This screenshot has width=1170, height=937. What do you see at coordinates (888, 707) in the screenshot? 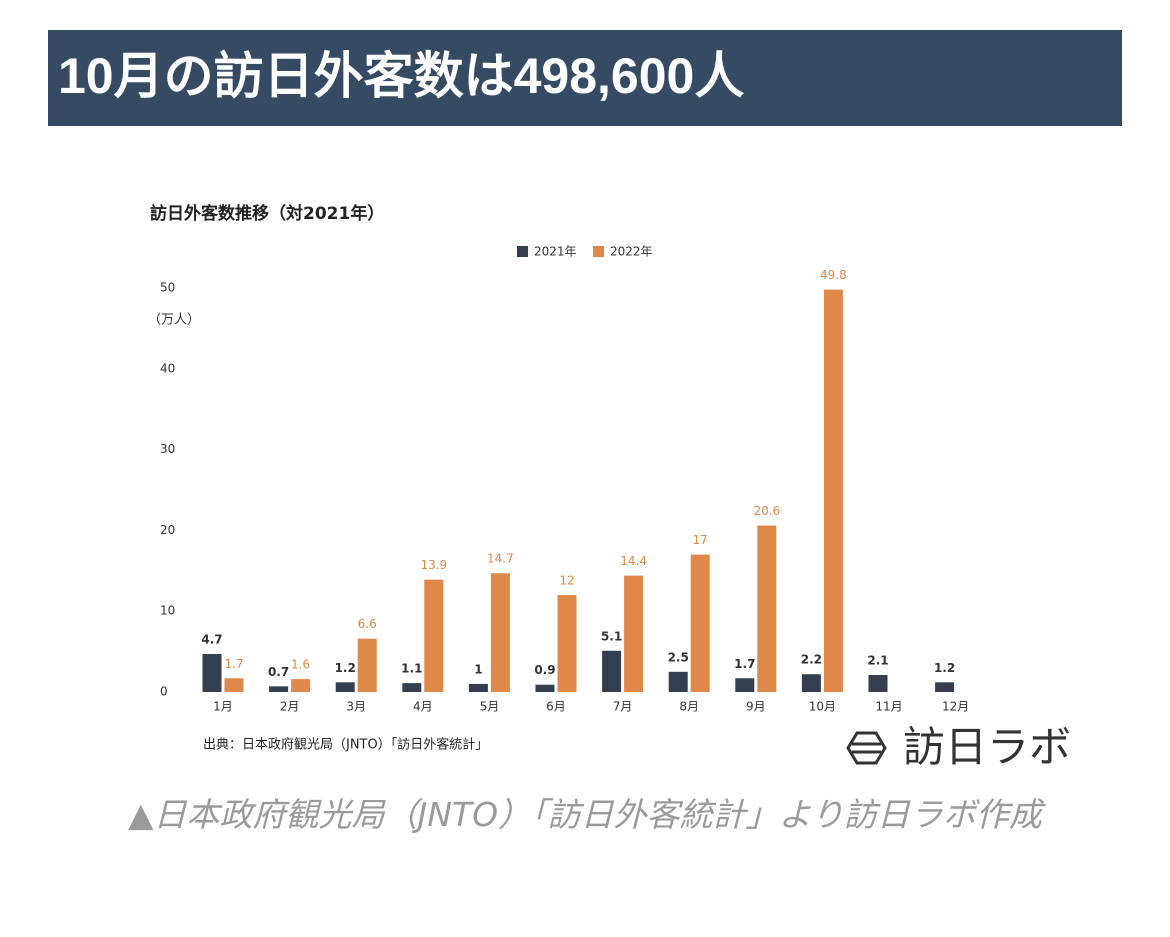
I see `x-tick-label: 11月` at bounding box center [888, 707].